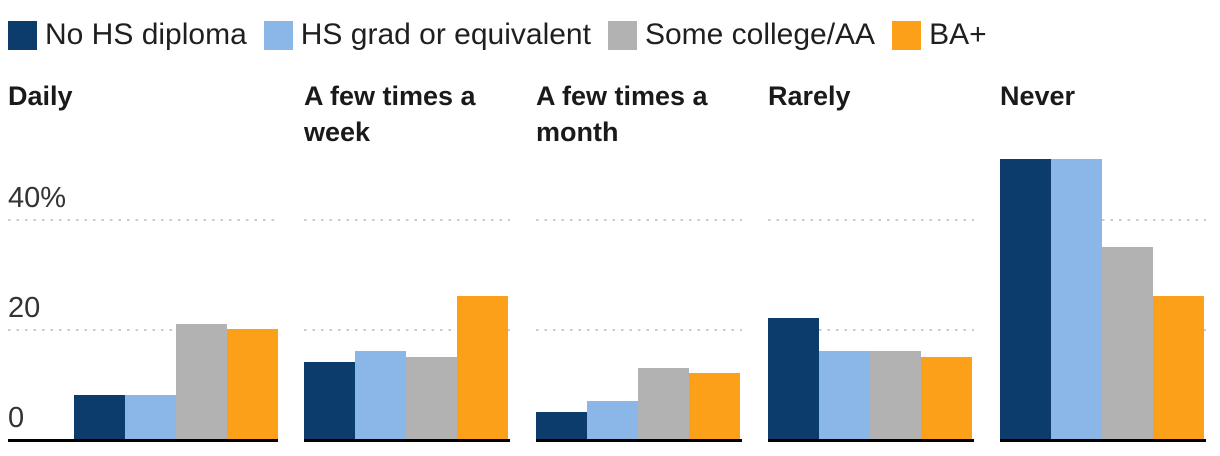 Image resolution: width=1220 pixels, height=456 pixels. I want to click on panel-never: Never, so click(1103, 266).